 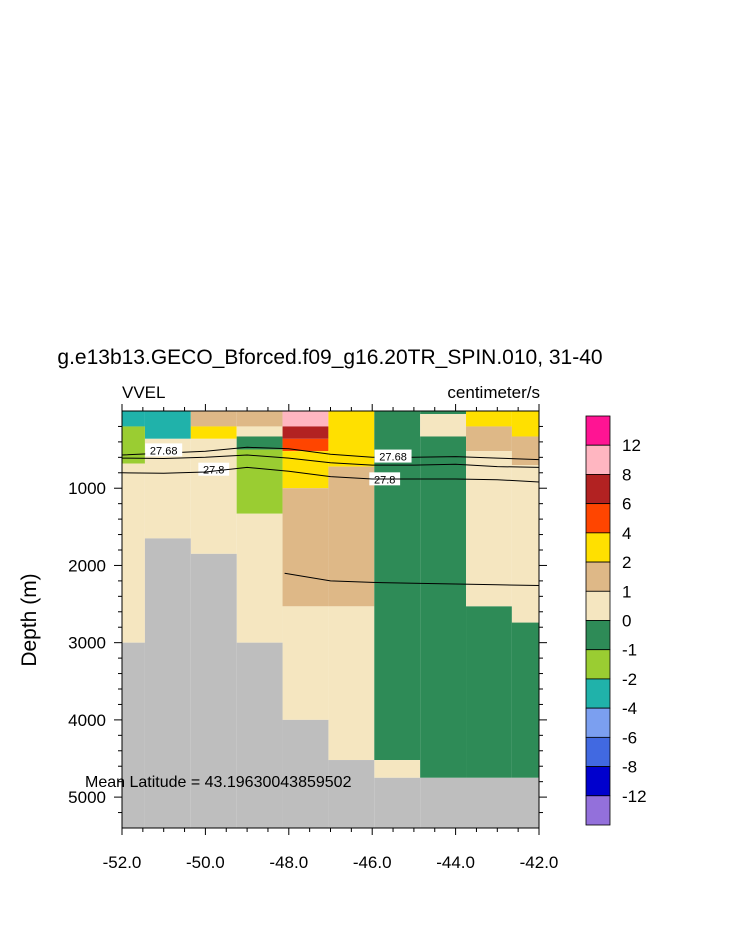 What do you see at coordinates (87, 488) in the screenshot?
I see `y-tick-label: 1000` at bounding box center [87, 488].